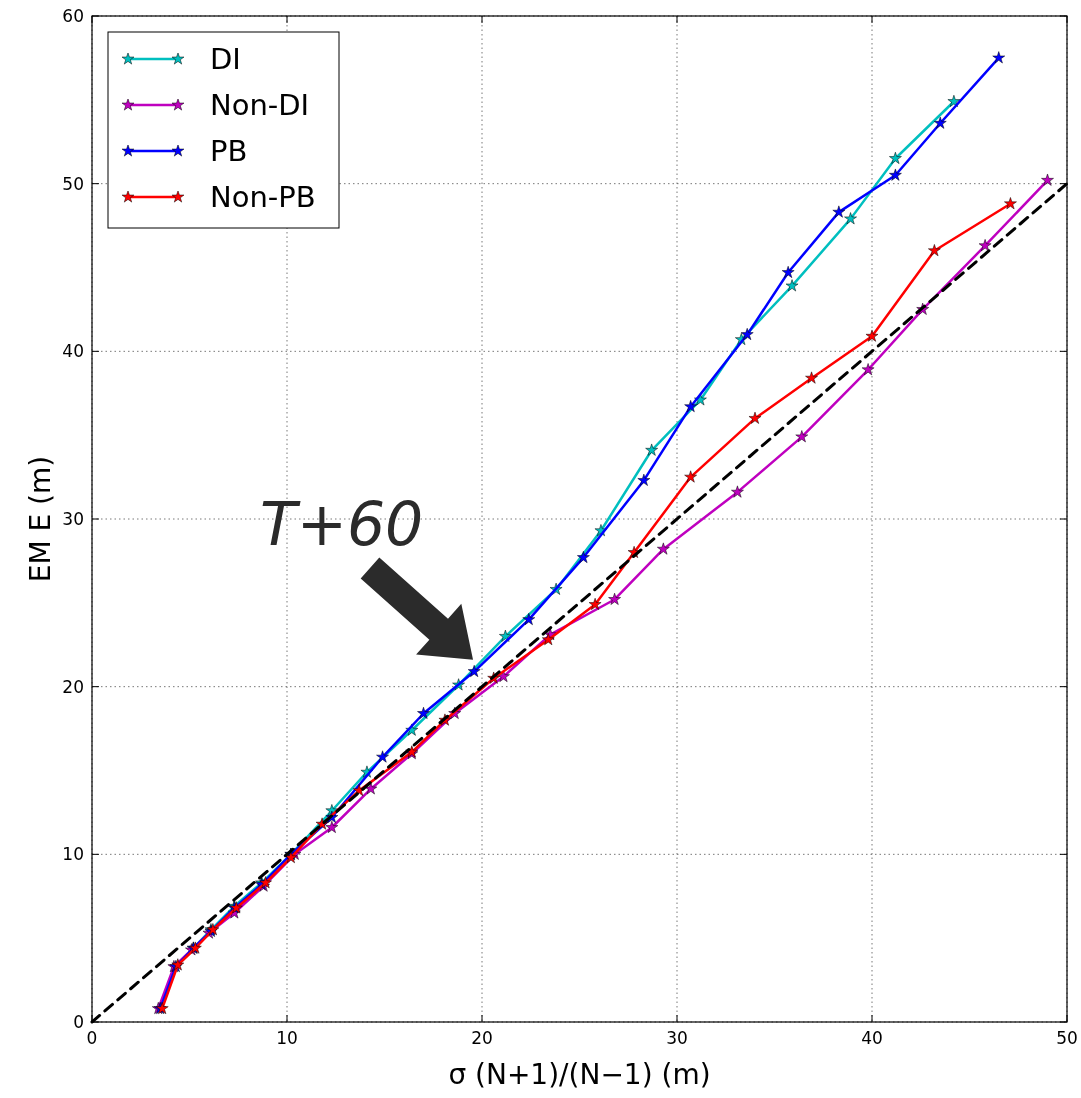 The image size is (1081, 1098). What do you see at coordinates (342, 524) in the screenshot?
I see `annotation: T+60` at bounding box center [342, 524].